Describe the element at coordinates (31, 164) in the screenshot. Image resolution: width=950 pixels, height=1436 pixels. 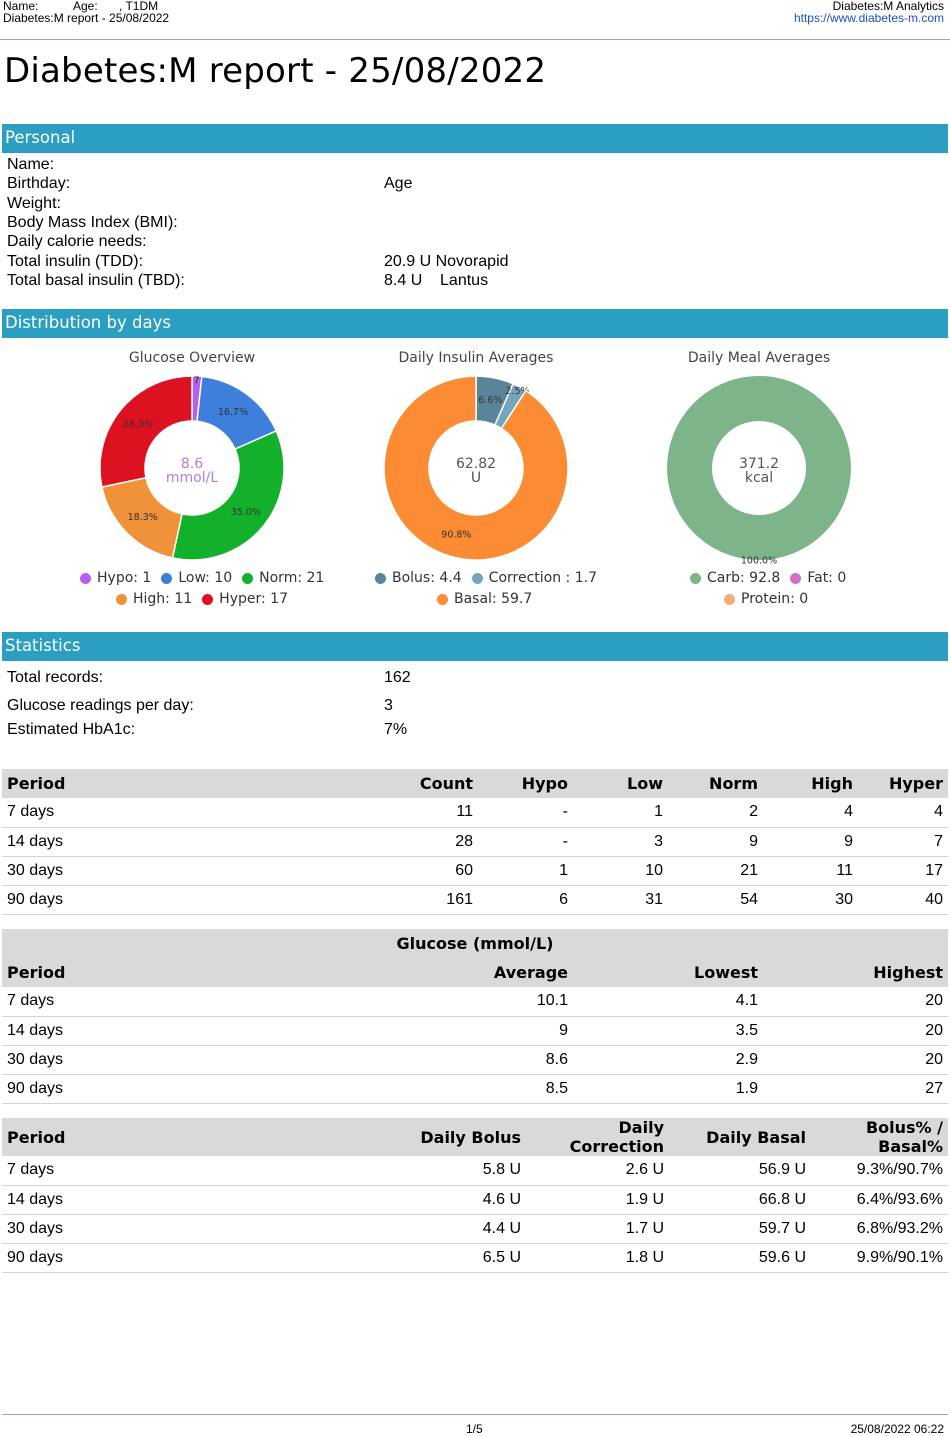
I see `name-label: Name:` at that location.